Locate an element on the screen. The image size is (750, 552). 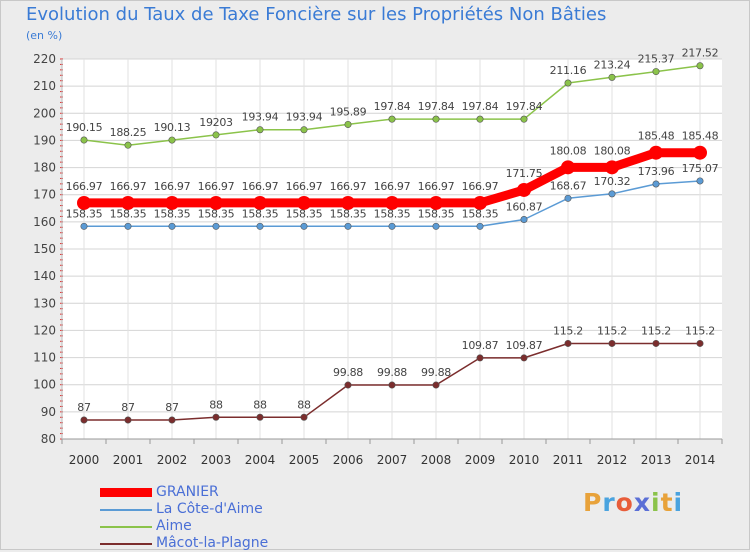
legend-swatch-granier is located at coordinates (126, 492).